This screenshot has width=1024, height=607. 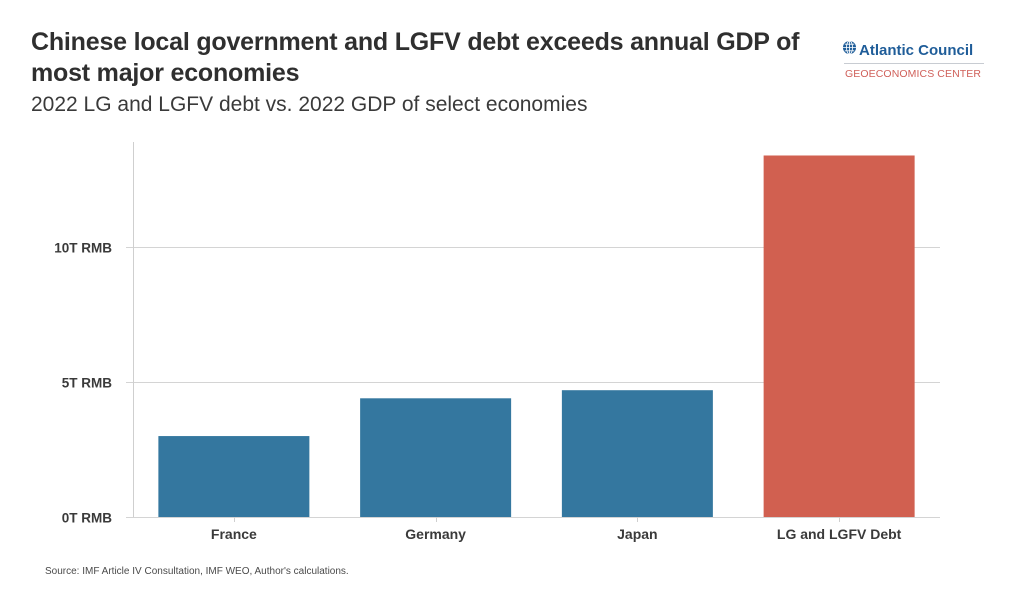 I want to click on x-tick-label: Japan, so click(x=637, y=534).